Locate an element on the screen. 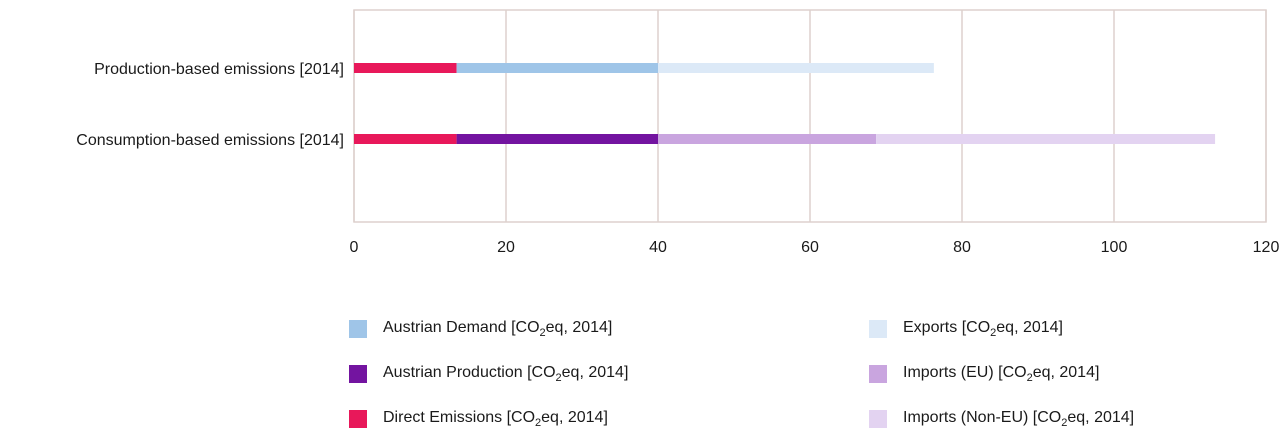 This screenshot has height=437, width=1287. x-tick-label-80: 80 is located at coordinates (962, 247).